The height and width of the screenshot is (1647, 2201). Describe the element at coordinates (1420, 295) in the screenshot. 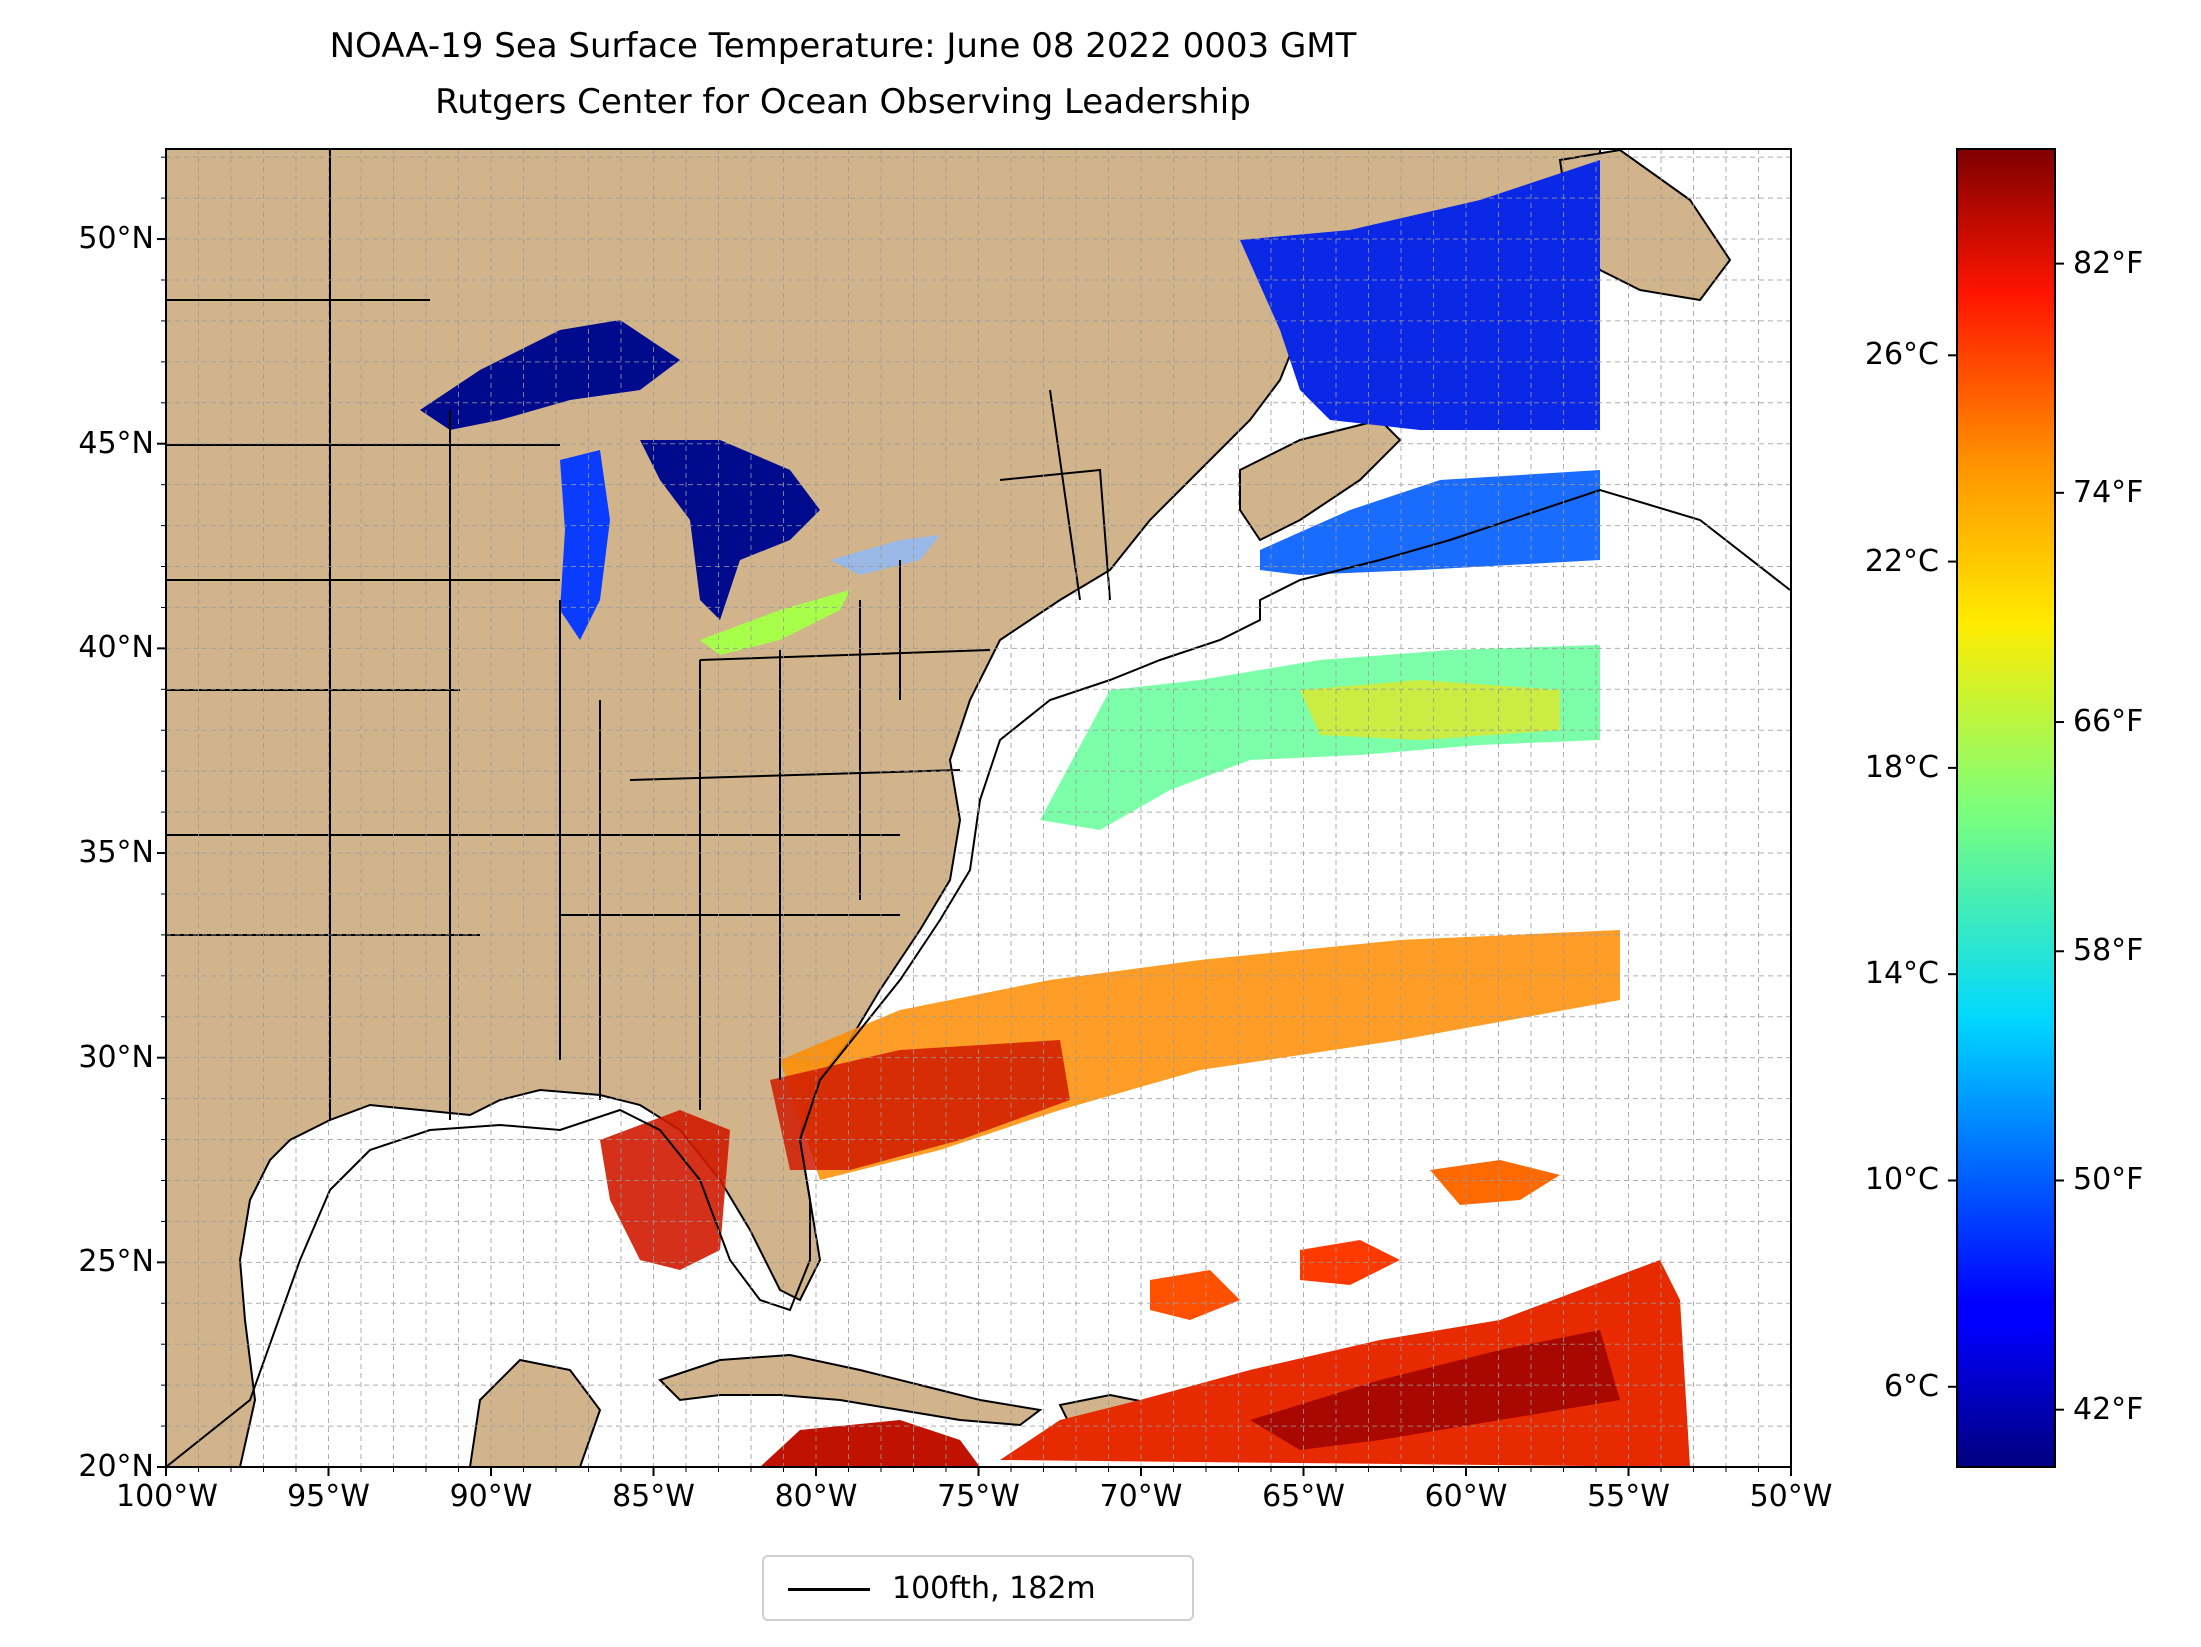

I see `sst-gulf-st-lawrence` at that location.